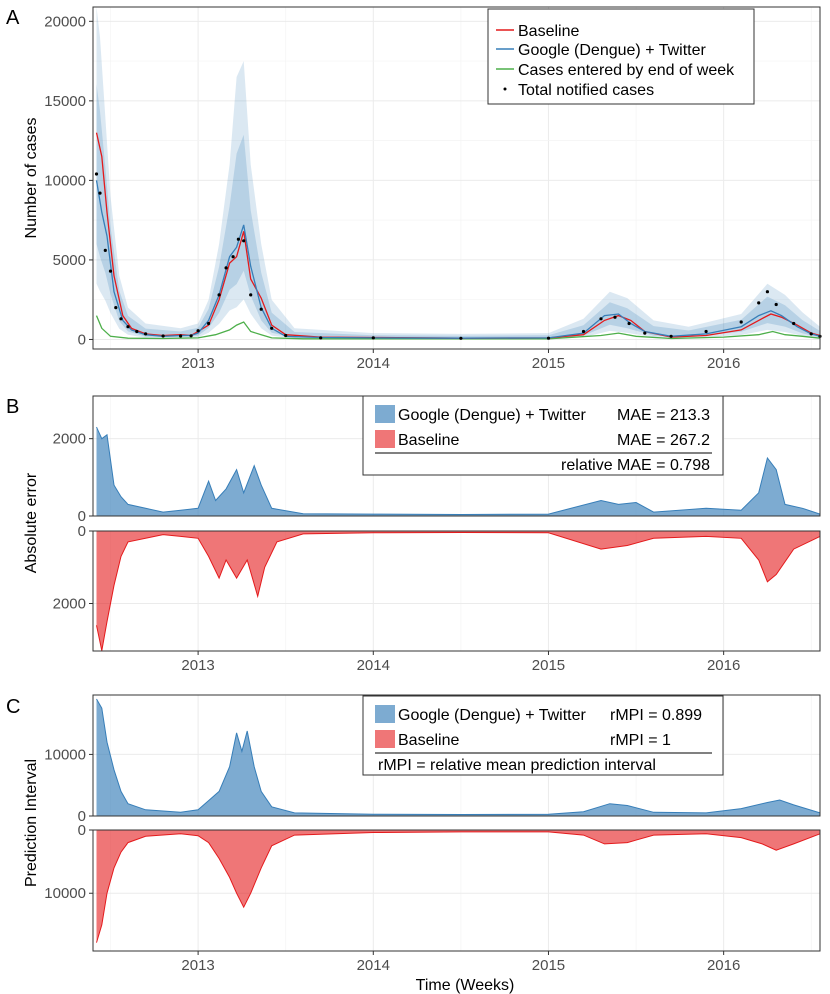  I want to click on panel-b-upper-ytick-label: 2000, so click(69, 439).